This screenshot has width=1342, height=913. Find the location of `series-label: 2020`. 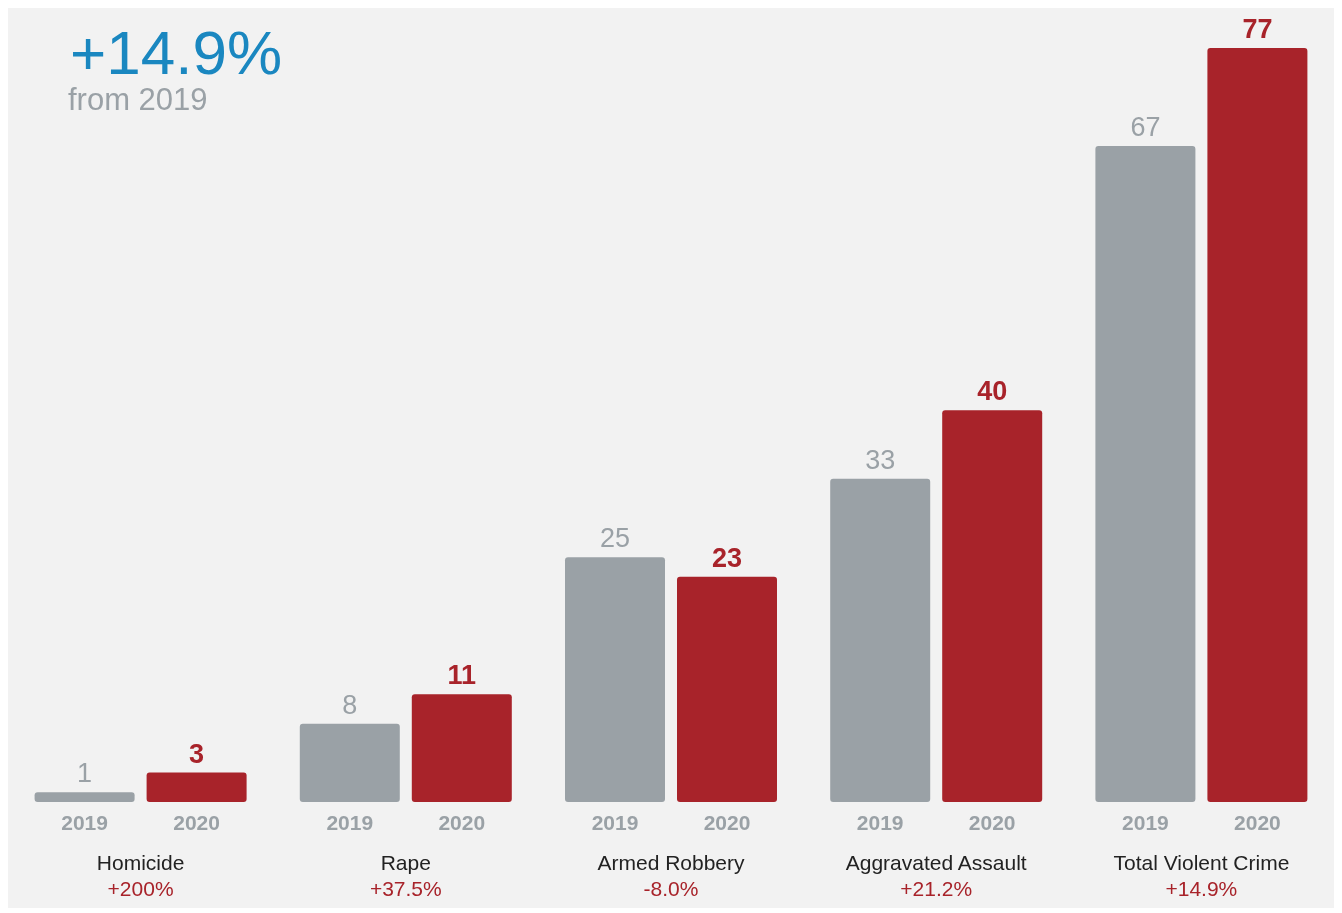

series-label: 2020 is located at coordinates (196, 822).